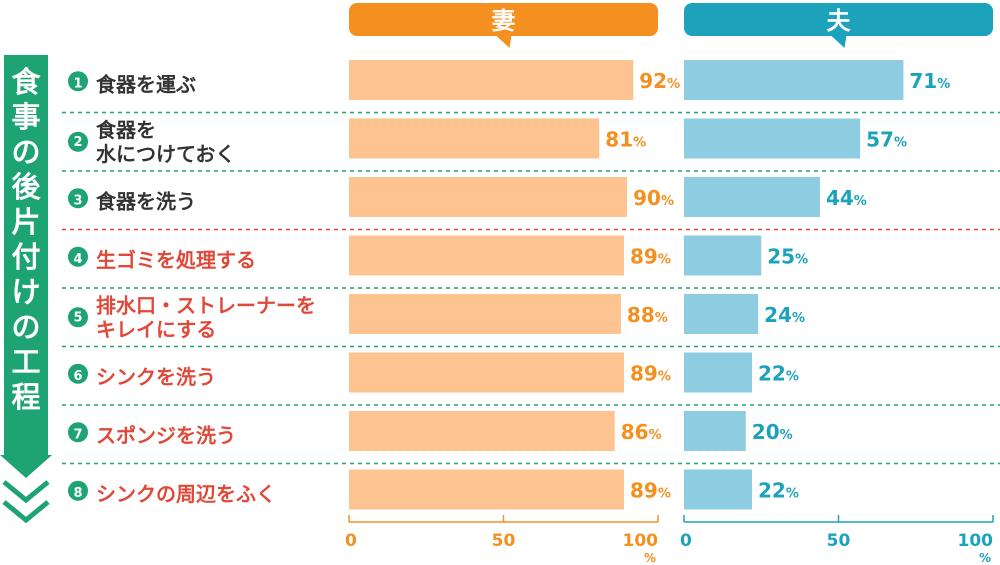 The image size is (1000, 565). I want to click on side-label-char: 付, so click(25, 257).